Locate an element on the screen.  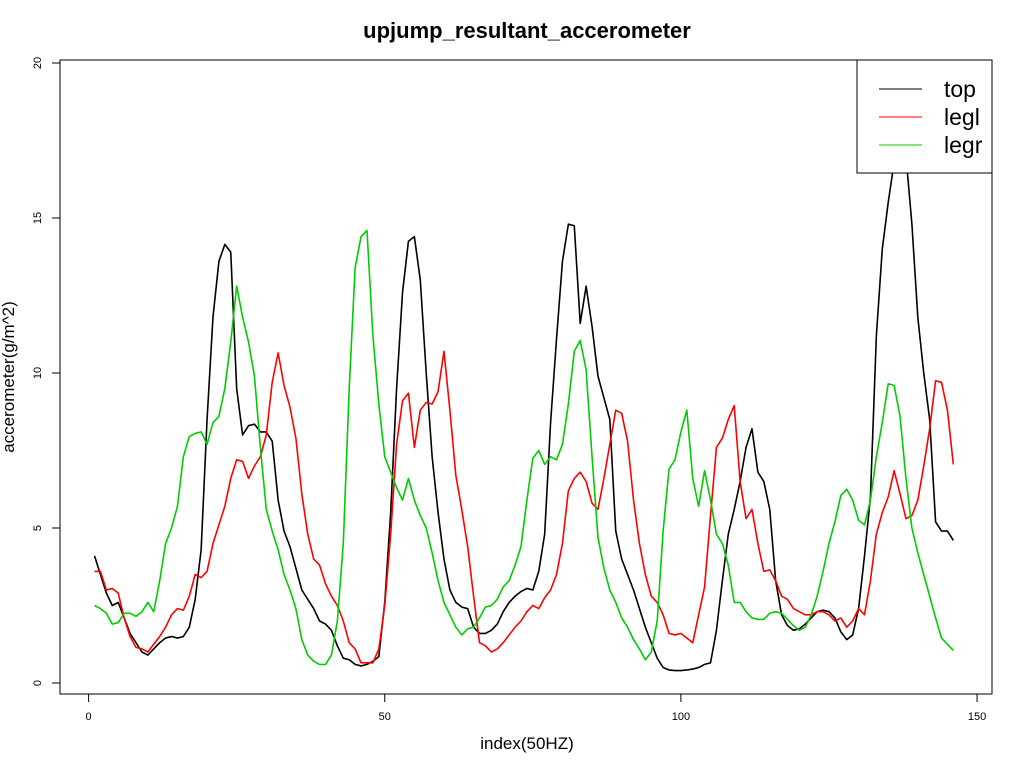
y-tick-label: 15 is located at coordinates (38, 218).